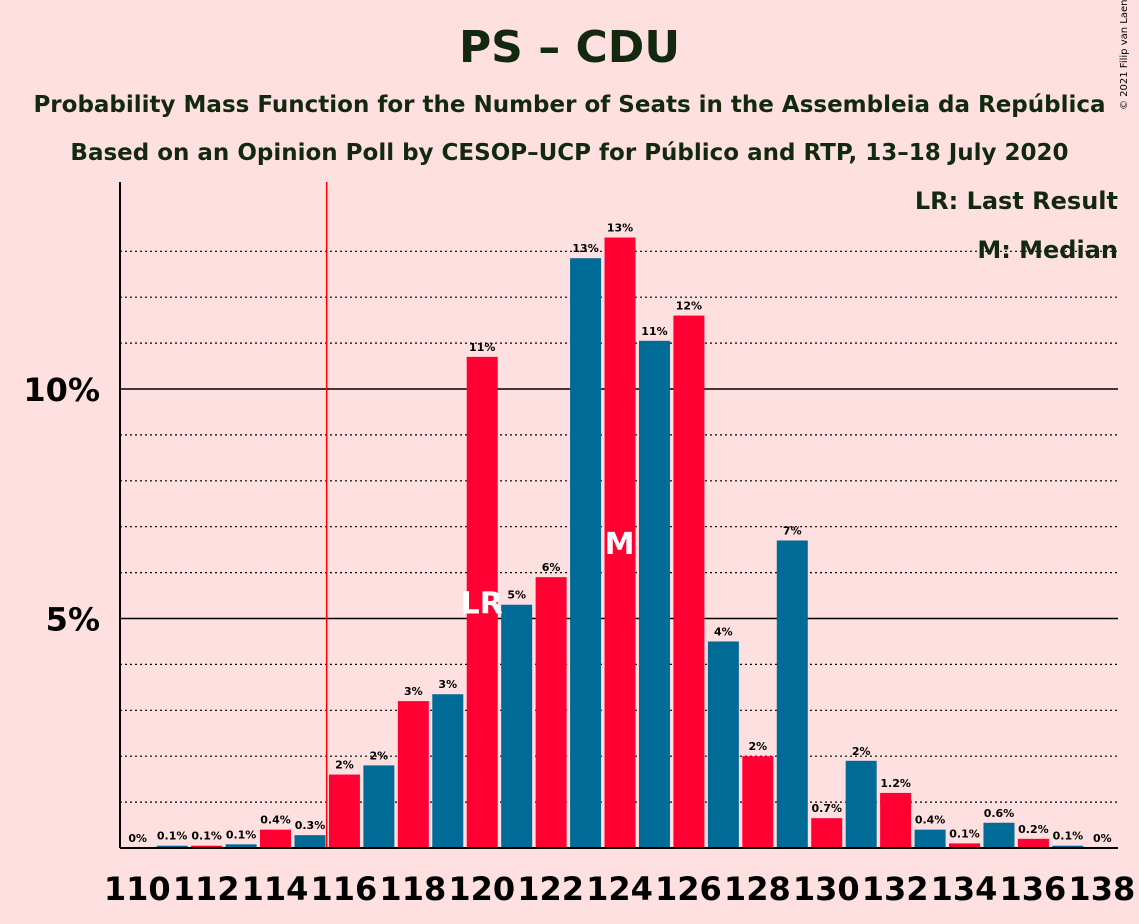 The width and height of the screenshot is (1139, 924). Describe the element at coordinates (310, 825) in the screenshot. I see `bar-value-label: 0.3%` at that location.